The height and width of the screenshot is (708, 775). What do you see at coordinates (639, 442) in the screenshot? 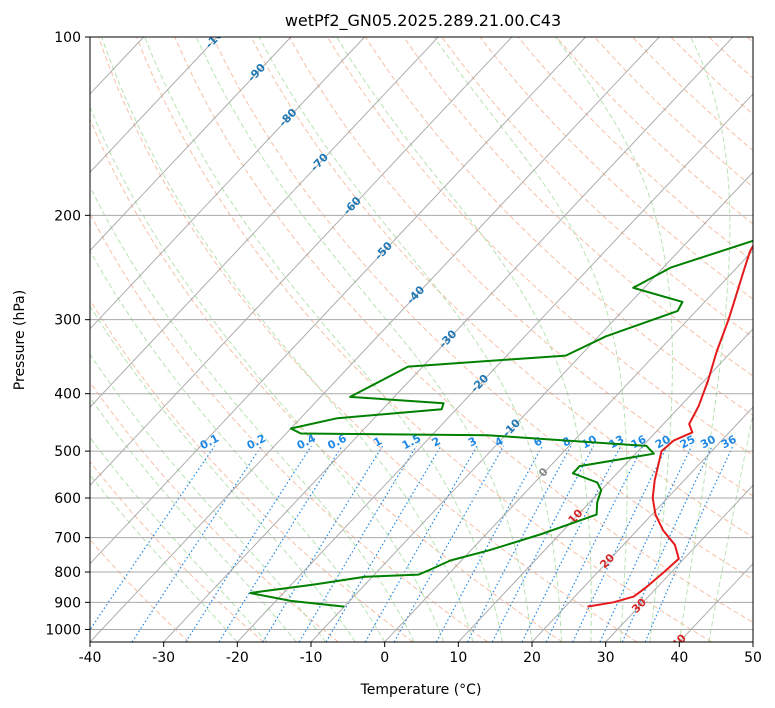
I see `mixing-ratio-label: 16` at bounding box center [639, 442].